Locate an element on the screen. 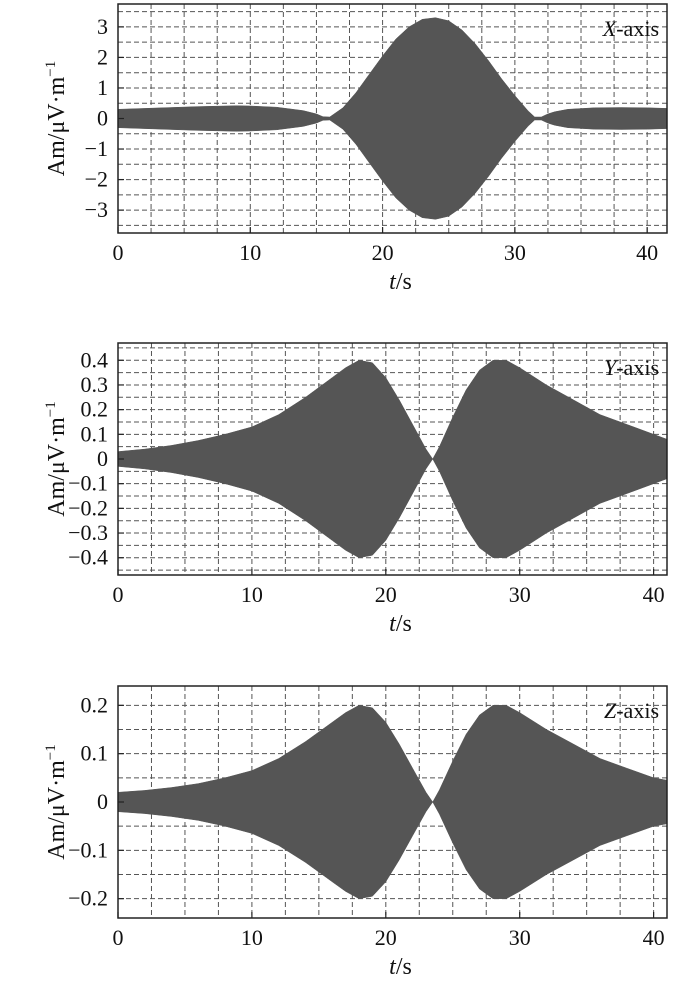 The width and height of the screenshot is (700, 988). legend-label: X-axis is located at coordinates (630, 28).